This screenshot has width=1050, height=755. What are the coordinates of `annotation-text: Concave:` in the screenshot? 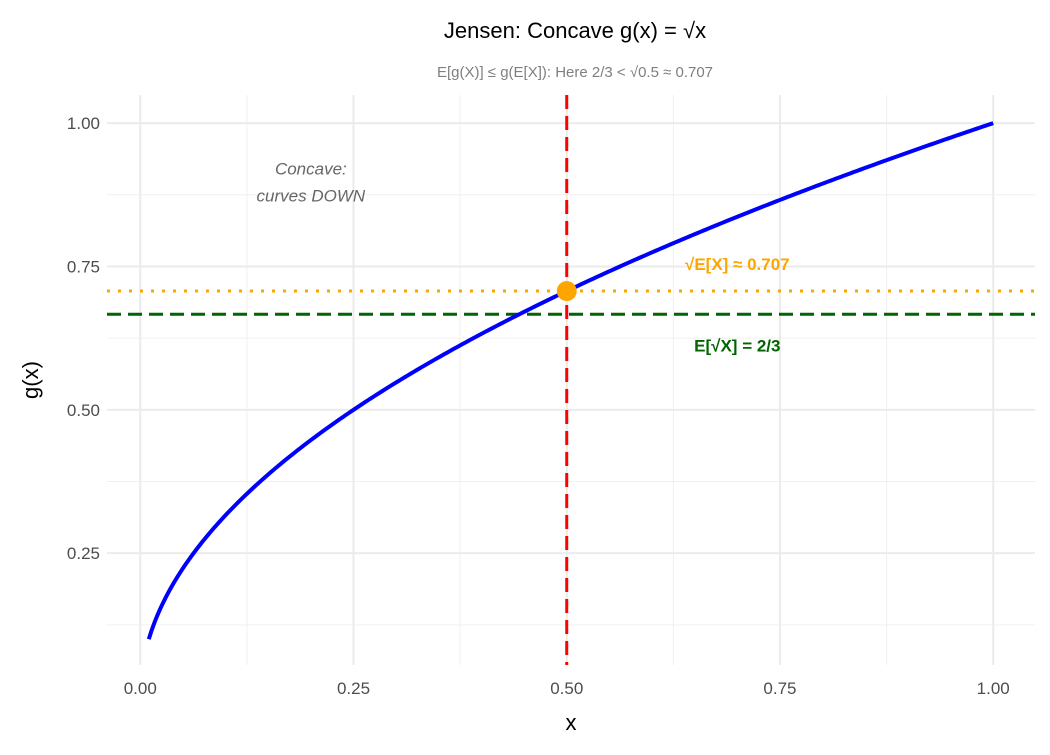 It's located at (311, 168).